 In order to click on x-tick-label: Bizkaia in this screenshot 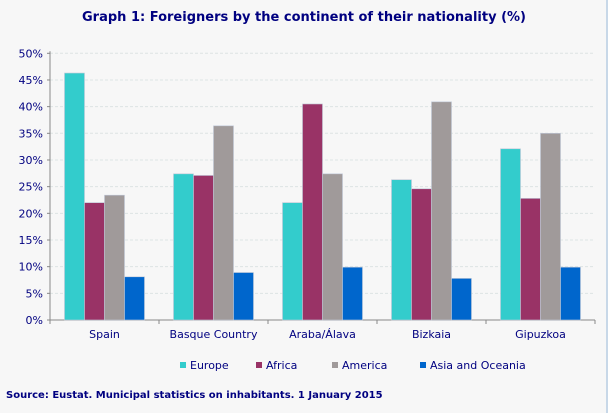, I will do `click(431, 334)`.